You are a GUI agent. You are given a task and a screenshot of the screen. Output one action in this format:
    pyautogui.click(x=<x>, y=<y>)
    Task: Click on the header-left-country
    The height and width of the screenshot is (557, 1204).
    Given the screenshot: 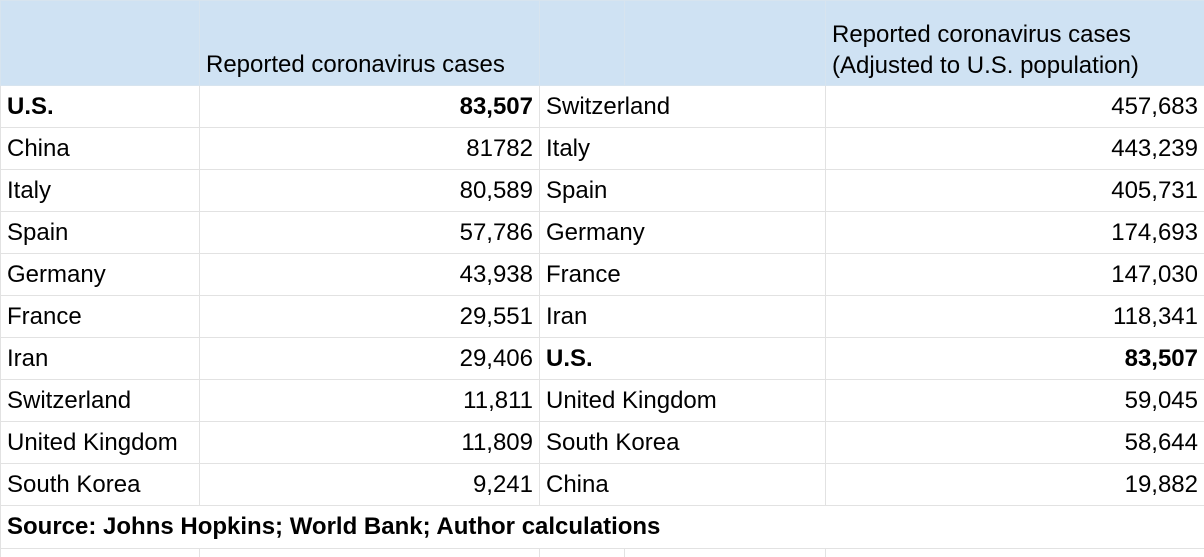 What is the action you would take?
    pyautogui.click(x=100, y=43)
    